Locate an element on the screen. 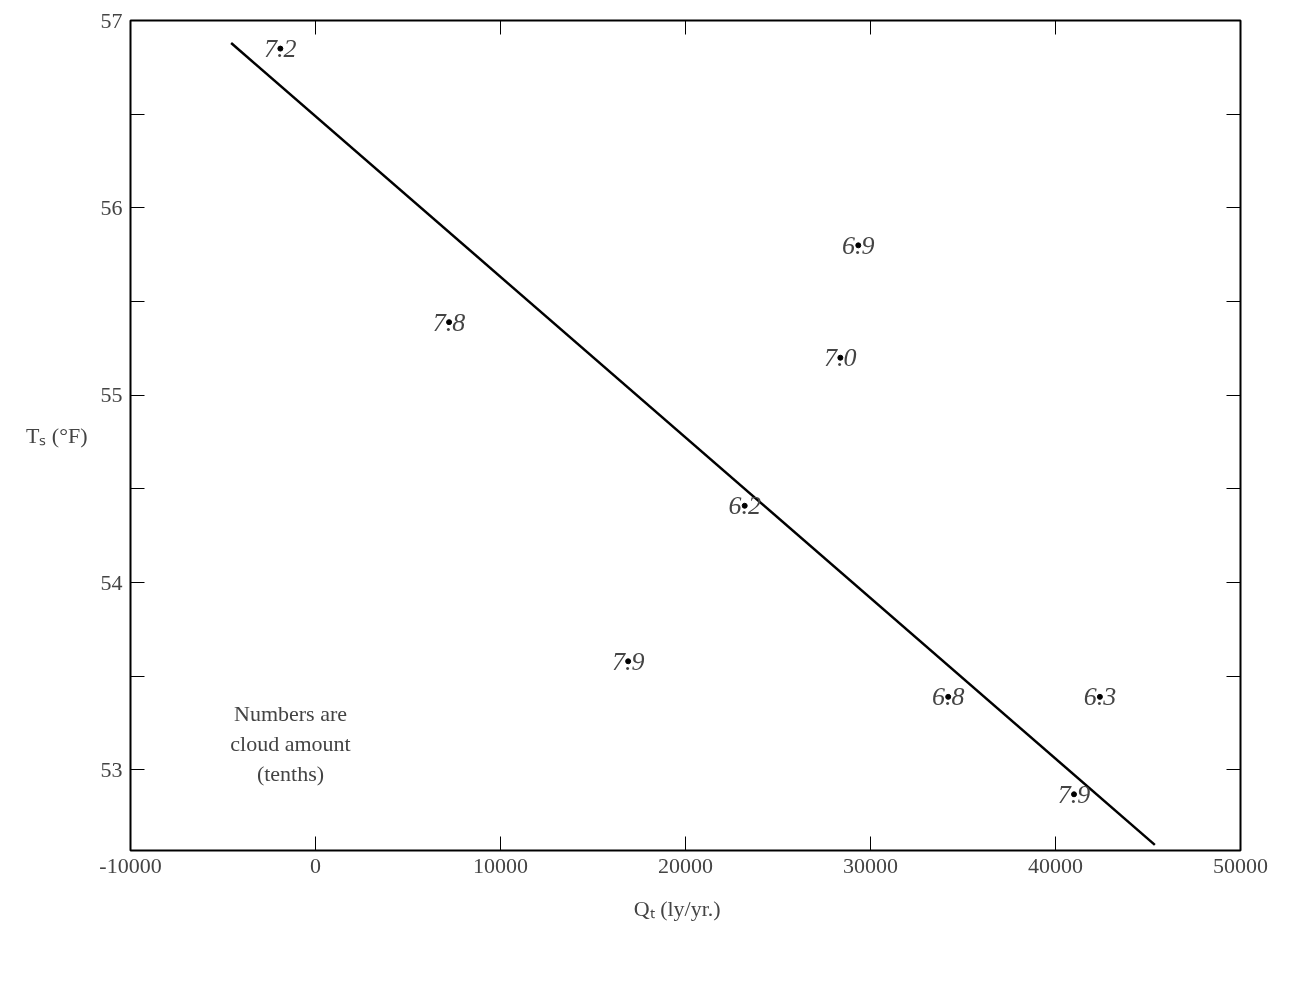  x-tick-label: -10000 is located at coordinates (130, 865).